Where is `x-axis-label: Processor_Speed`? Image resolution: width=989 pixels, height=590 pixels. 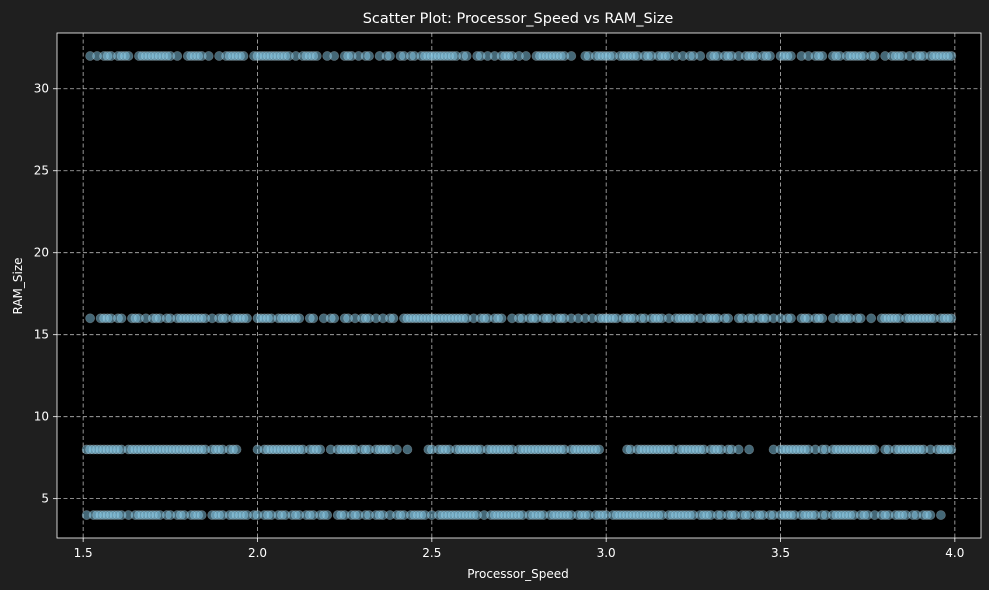
x-axis-label: Processor_Speed is located at coordinates (517, 574).